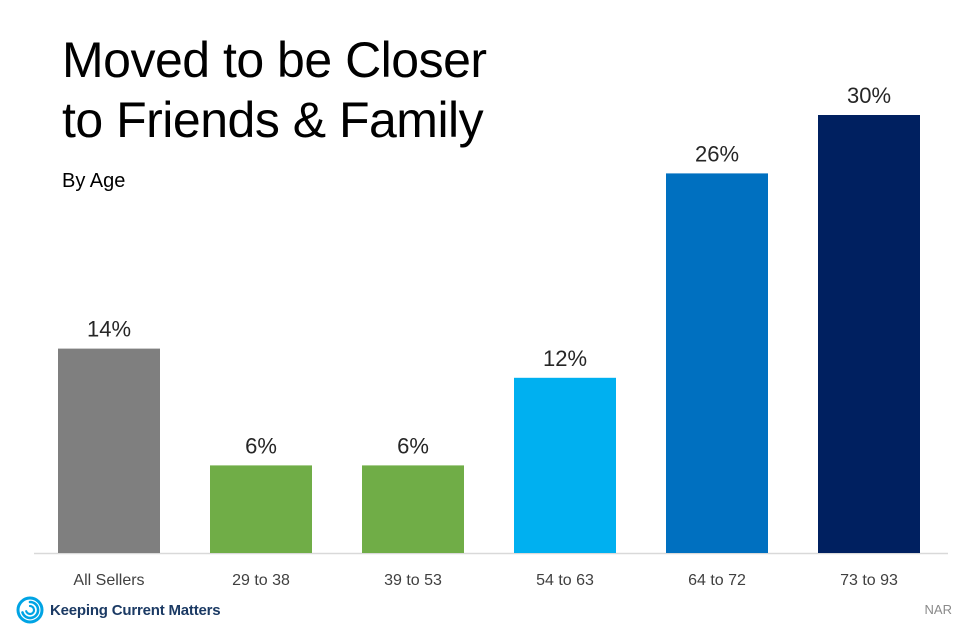 Image resolution: width=980 pixels, height=637 pixels. Describe the element at coordinates (565, 358) in the screenshot. I see `data-label-3: 12%` at that location.